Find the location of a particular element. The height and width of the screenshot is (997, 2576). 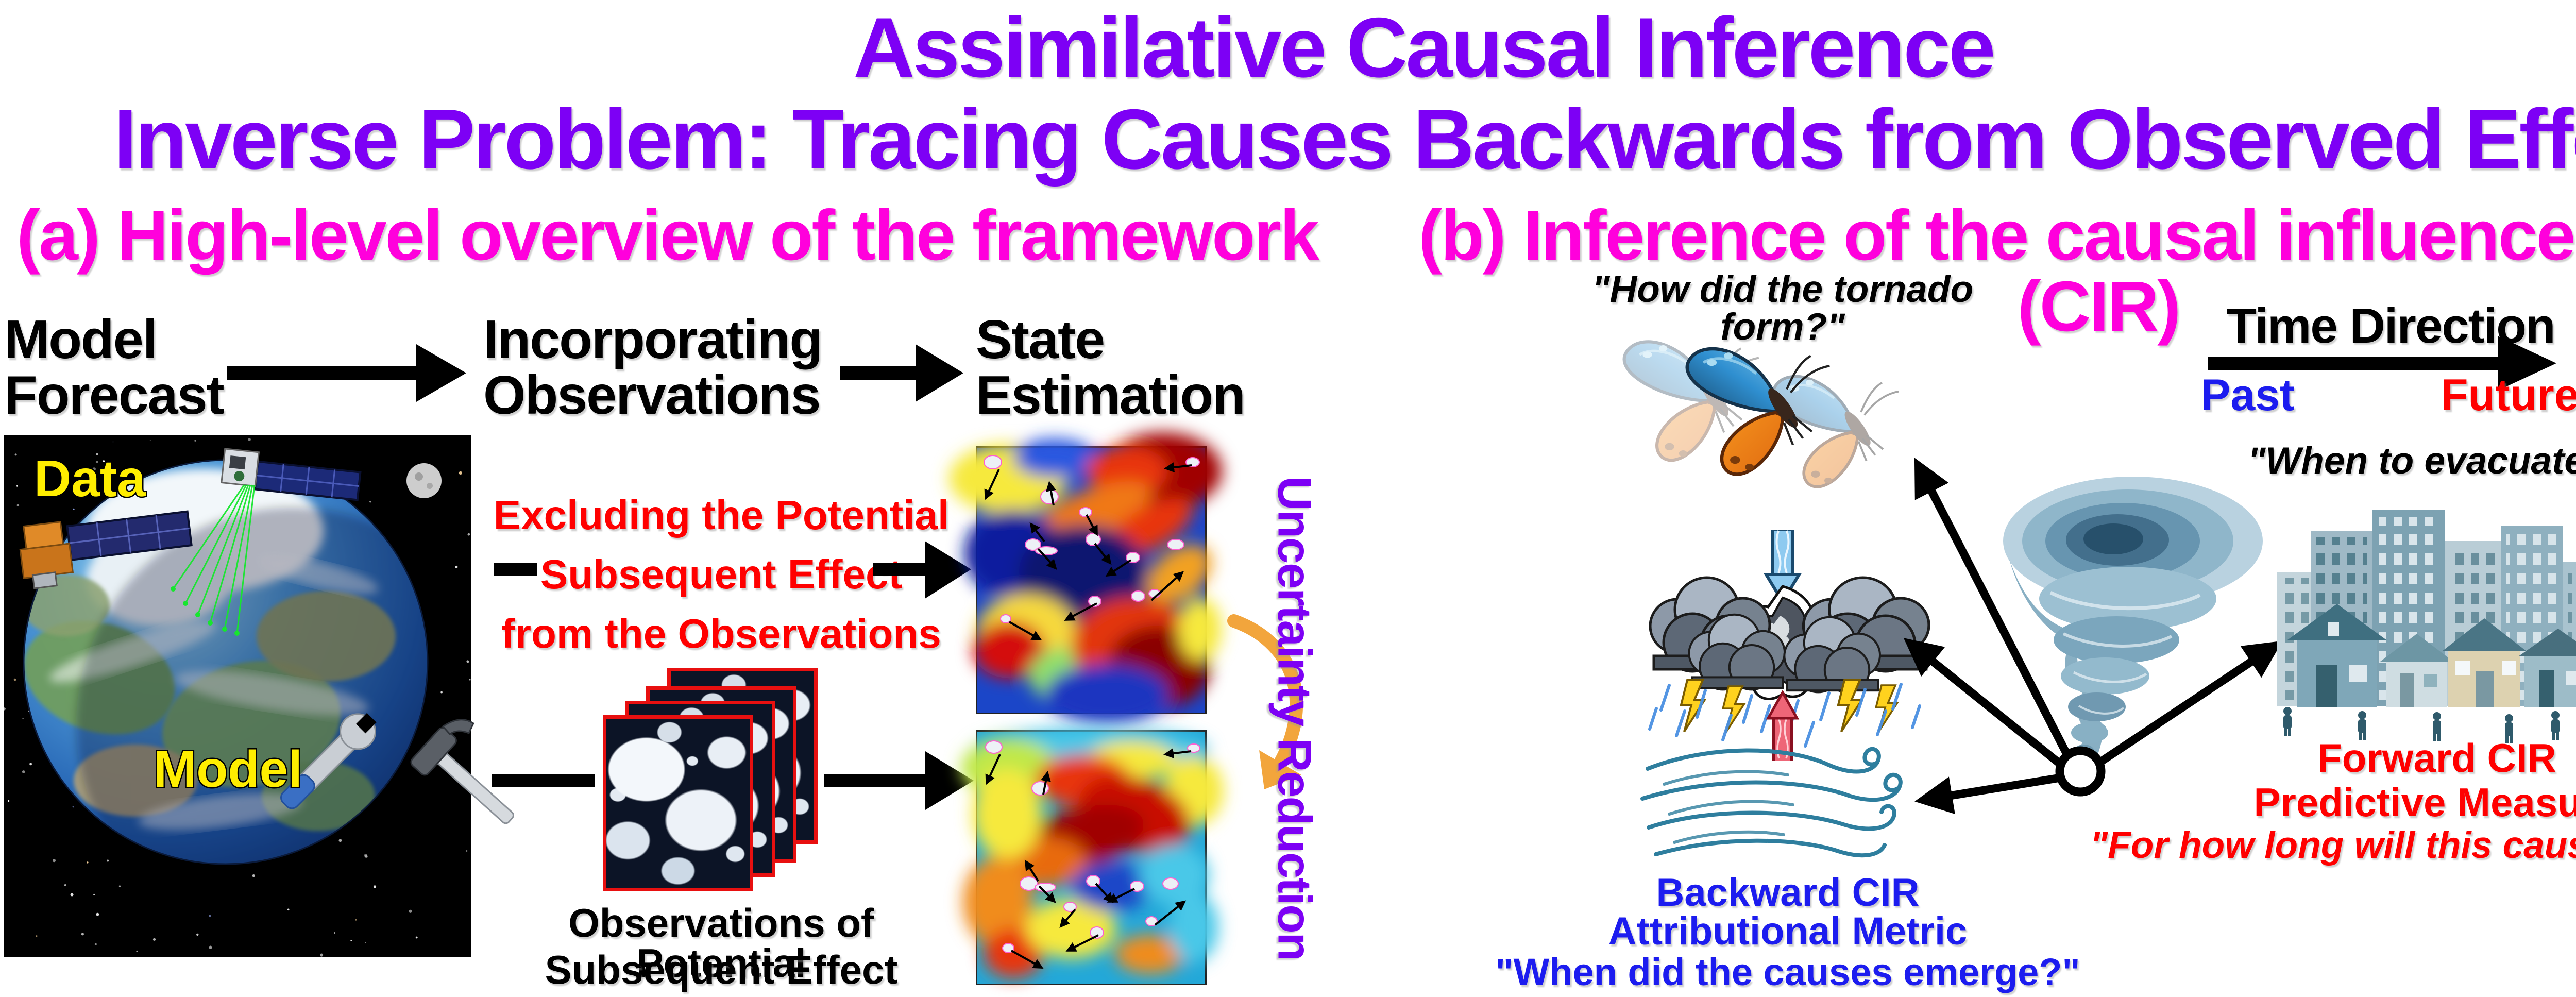

observations-caption-line2: Subsequent Effect is located at coordinates (721, 969).